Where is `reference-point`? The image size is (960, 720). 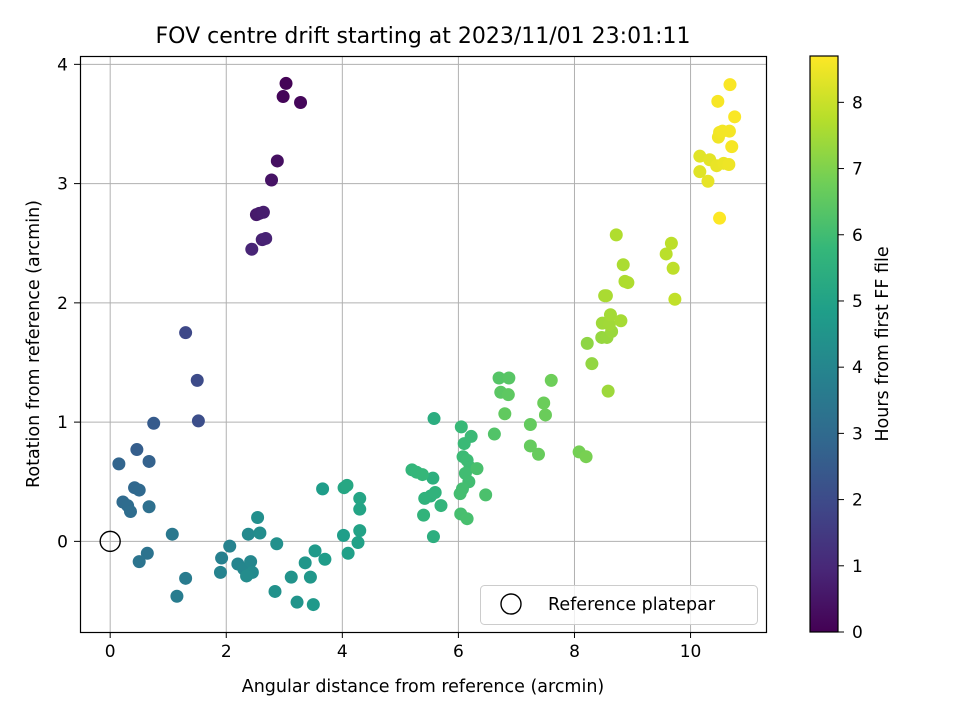 reference-point is located at coordinates (110, 541).